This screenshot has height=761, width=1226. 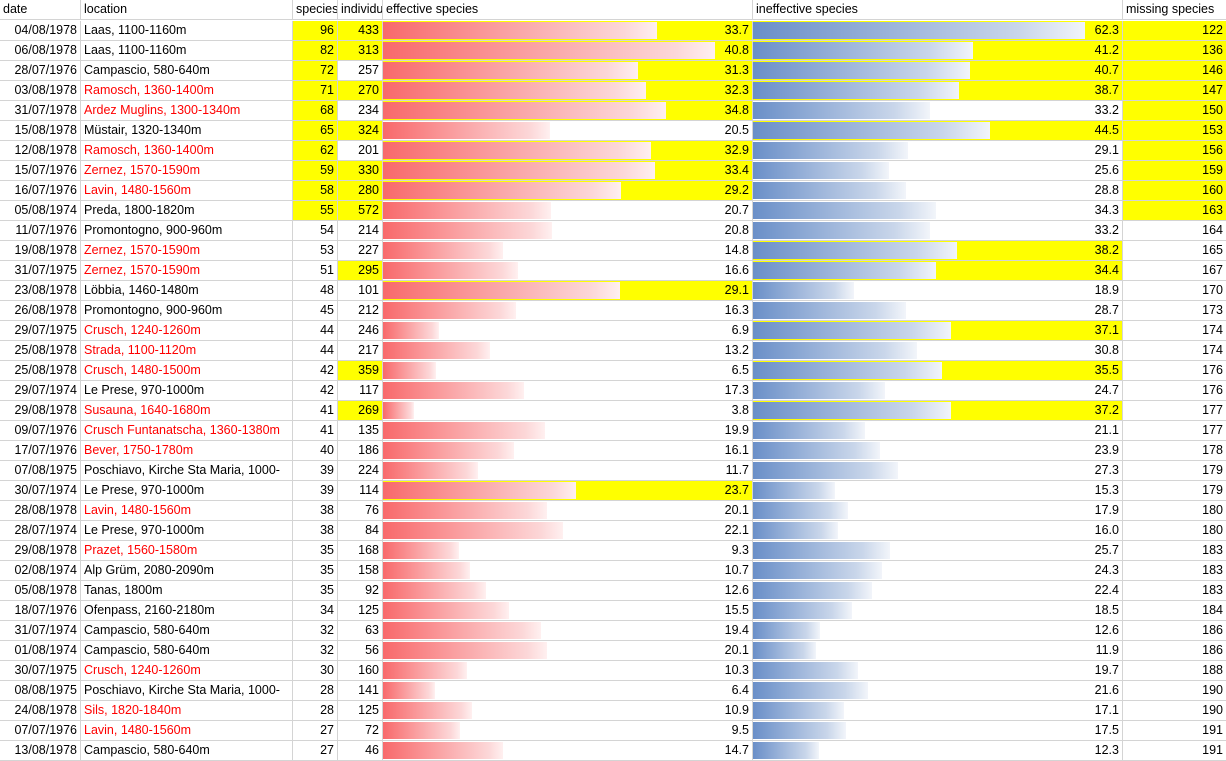 What do you see at coordinates (360, 571) in the screenshot?
I see `individuals-cell: 158` at bounding box center [360, 571].